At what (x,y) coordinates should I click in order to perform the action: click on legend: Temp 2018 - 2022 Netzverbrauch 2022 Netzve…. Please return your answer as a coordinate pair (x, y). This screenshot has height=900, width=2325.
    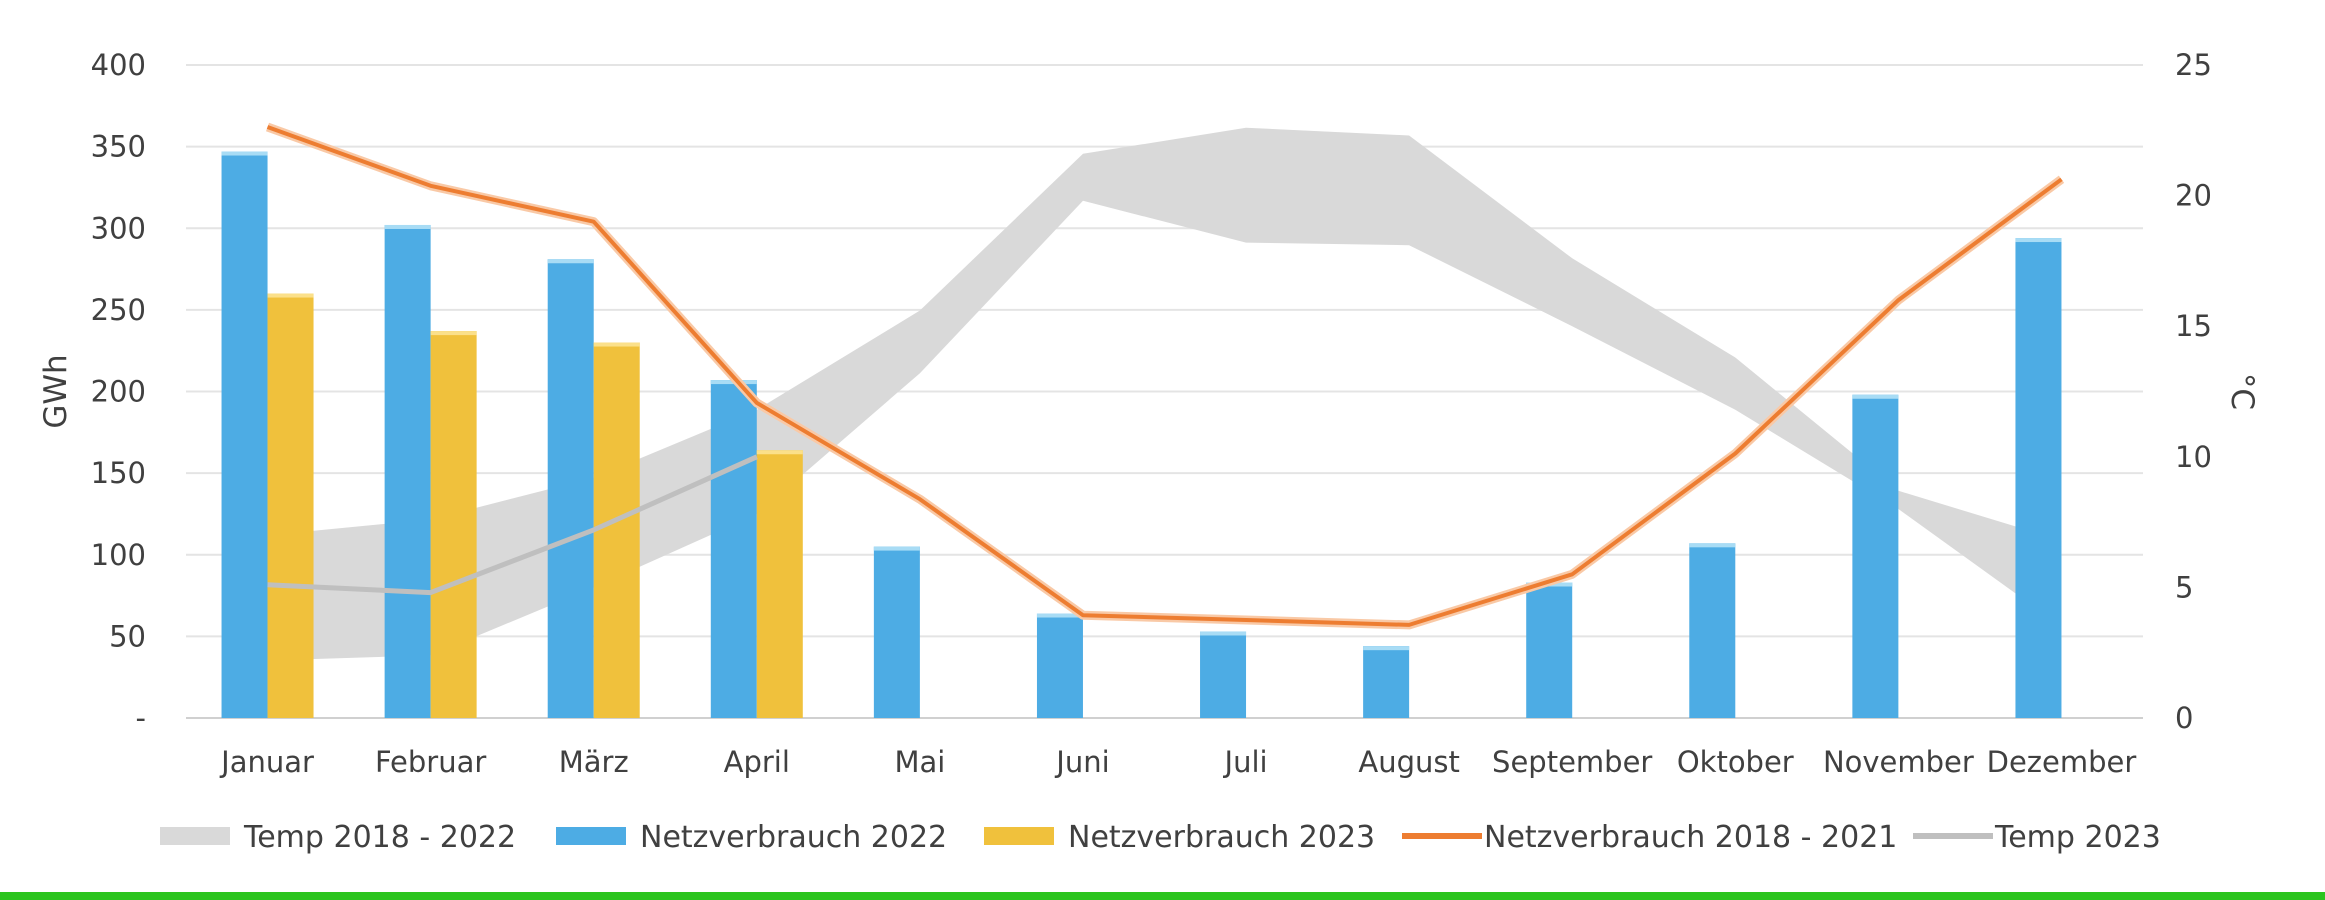
    Looking at the image, I should click on (1160, 837).